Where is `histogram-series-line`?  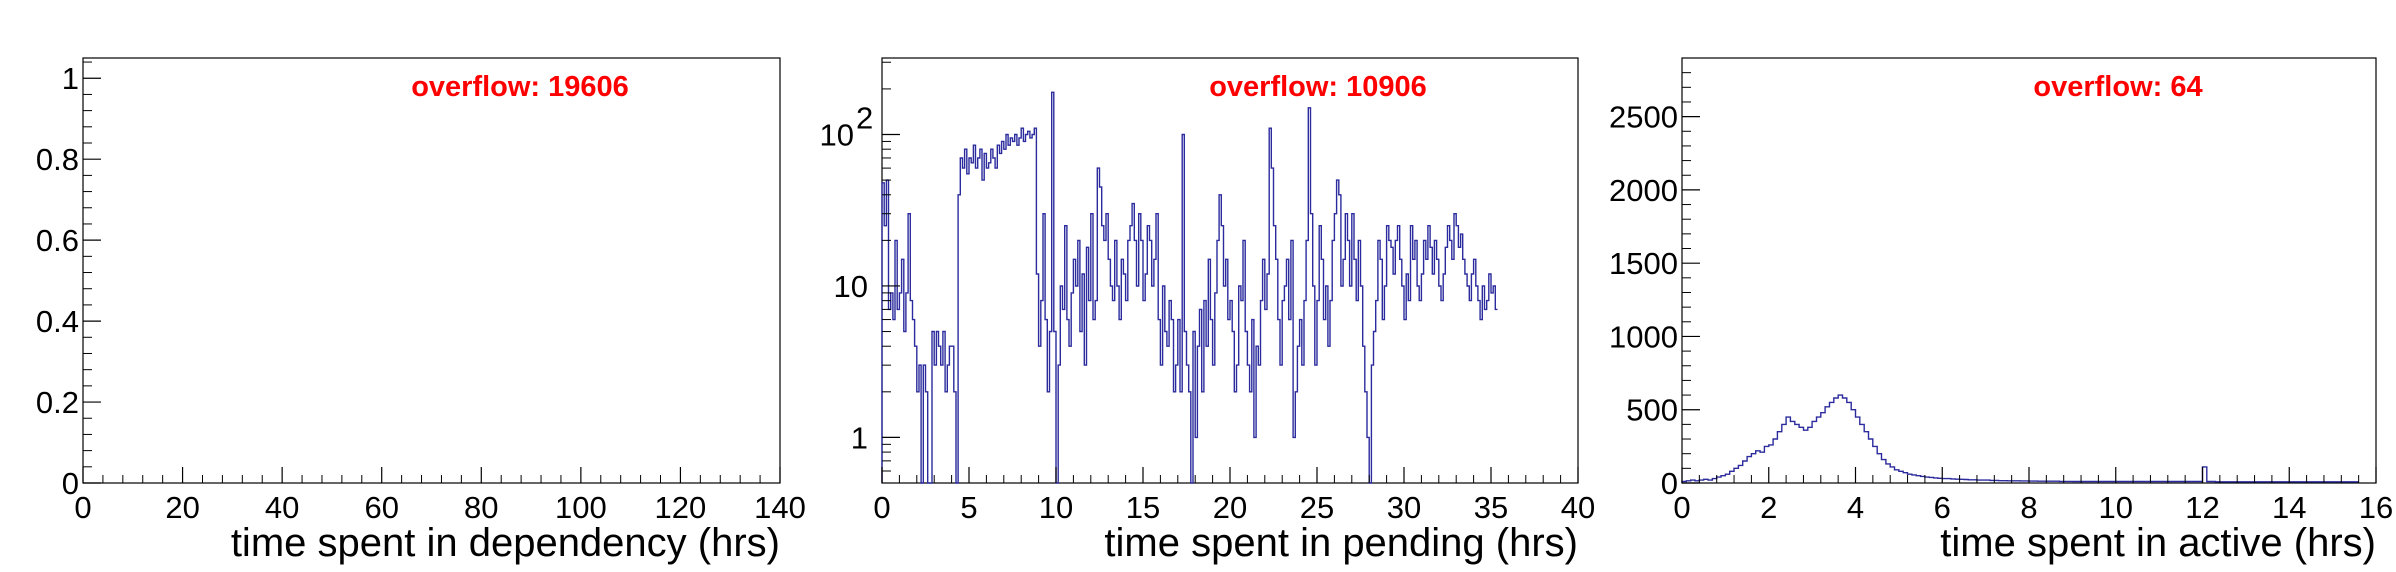 histogram-series-line is located at coordinates (2020, 438).